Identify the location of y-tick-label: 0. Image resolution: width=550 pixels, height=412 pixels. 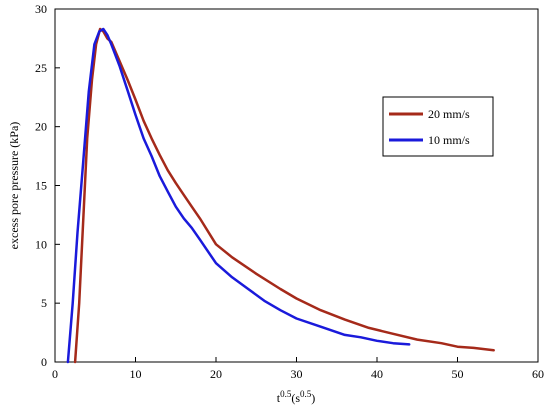
(44, 362).